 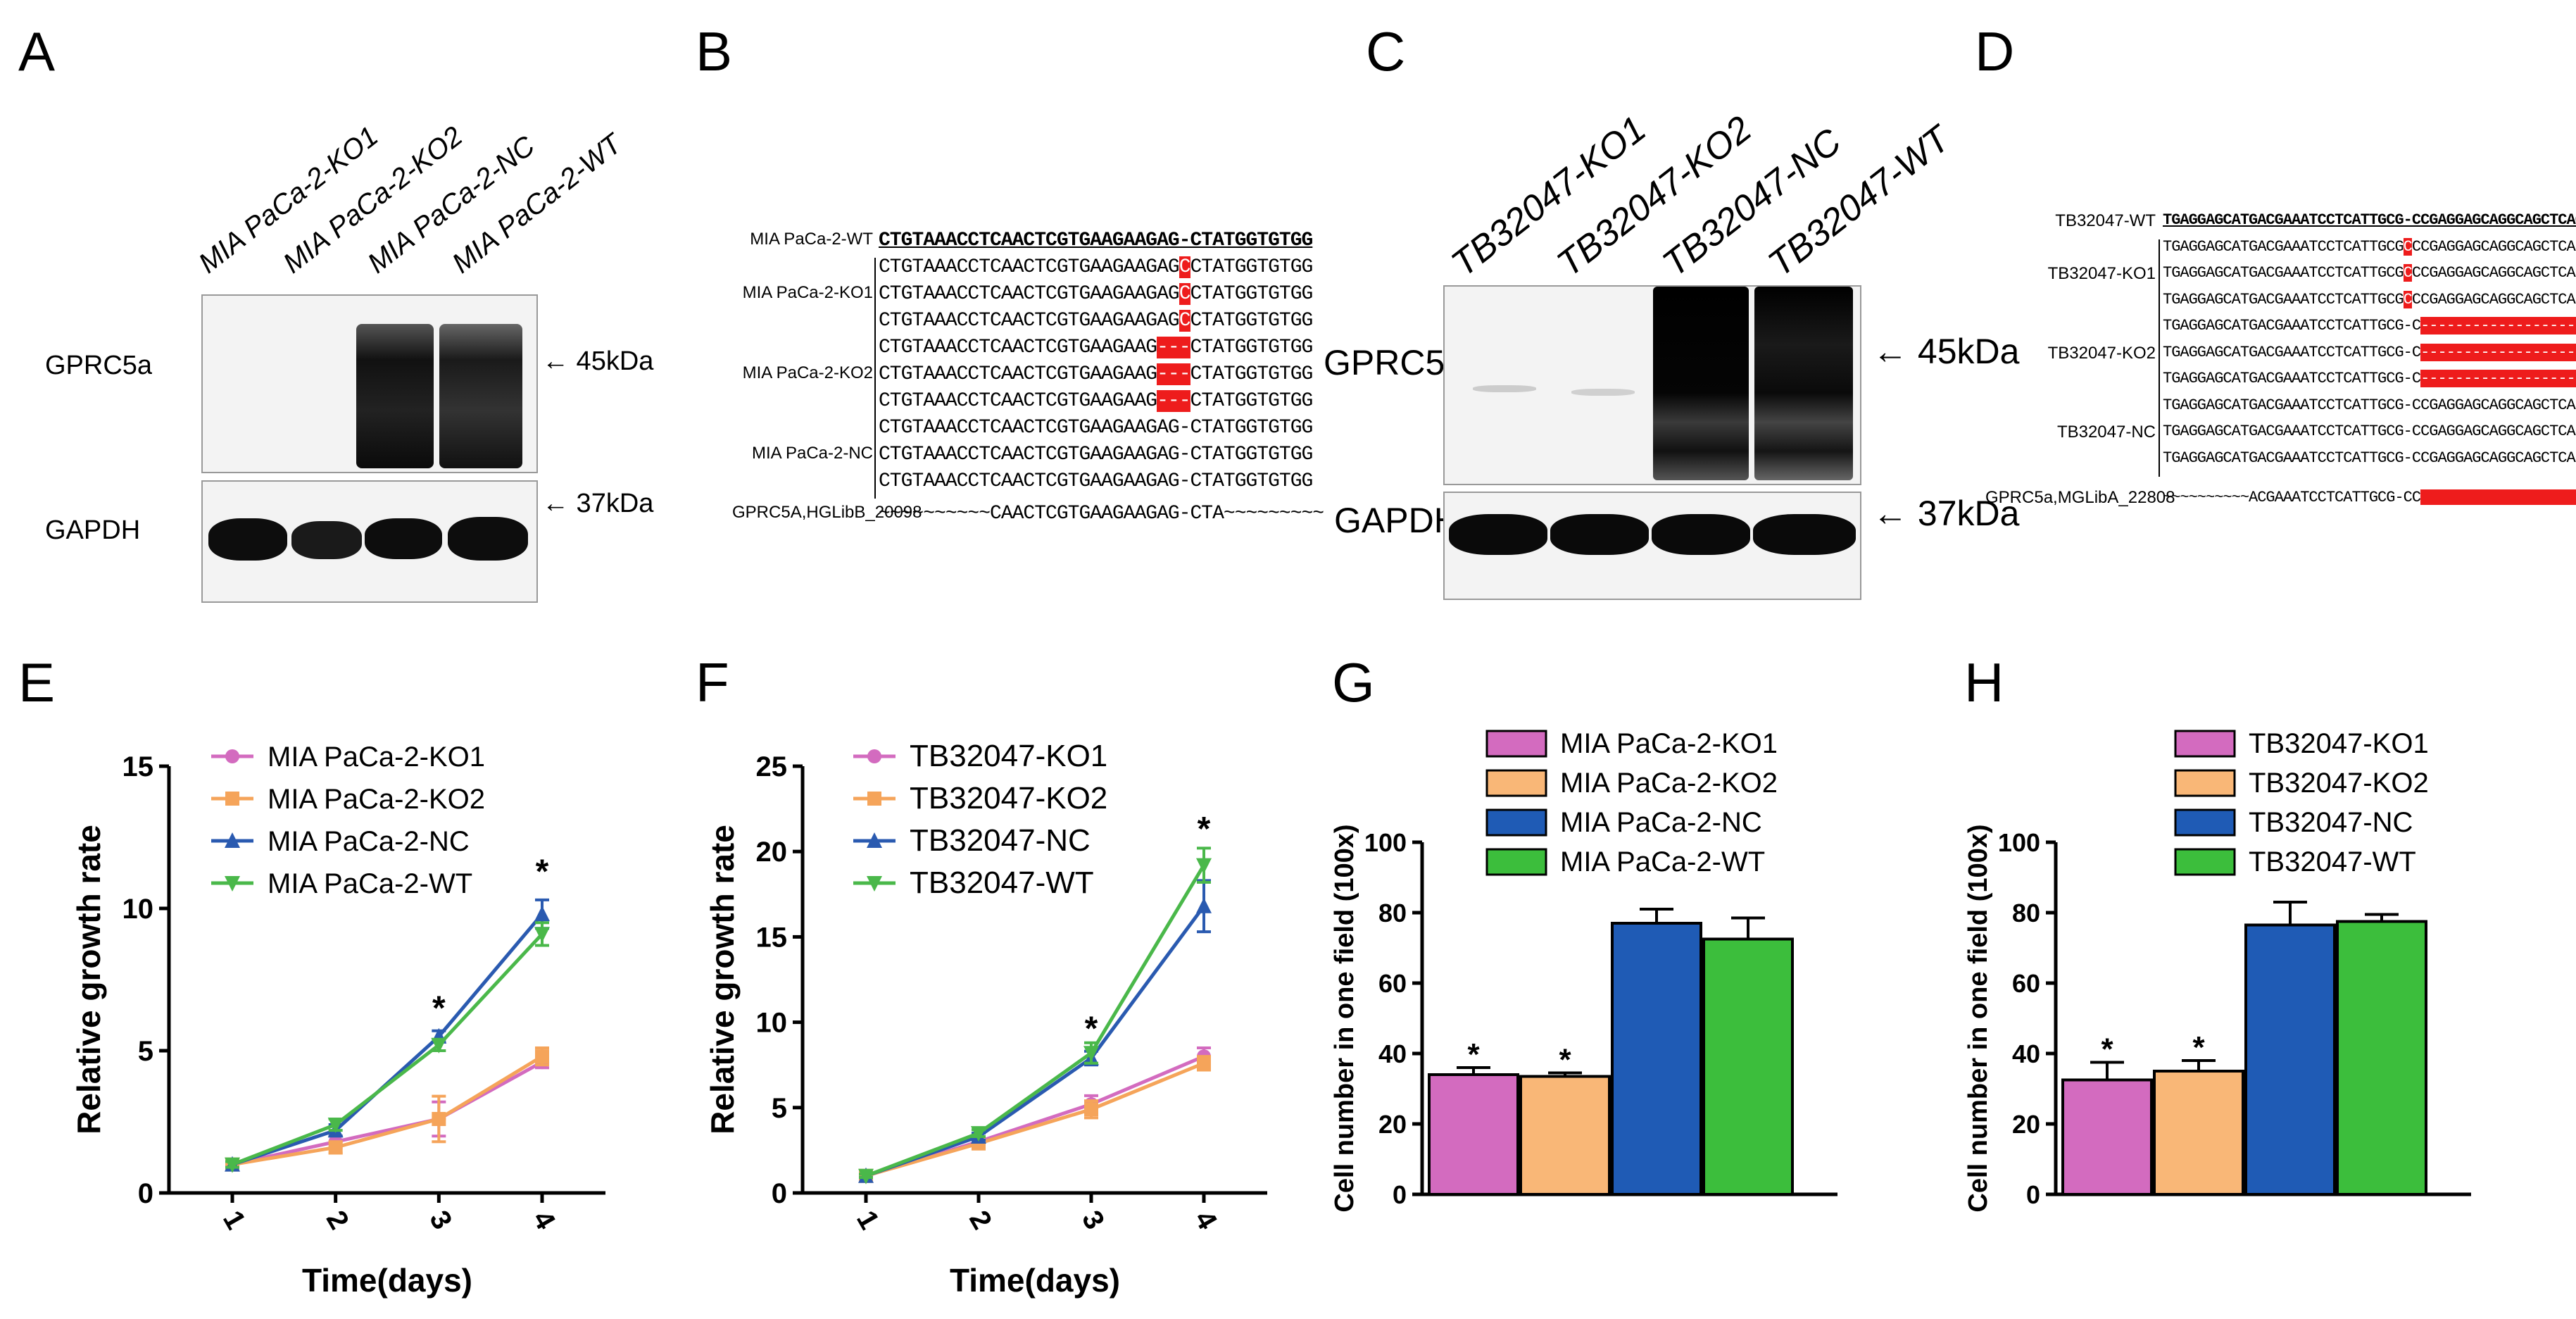 What do you see at coordinates (138, 766) in the screenshot?
I see `y-tick-label: 15` at bounding box center [138, 766].